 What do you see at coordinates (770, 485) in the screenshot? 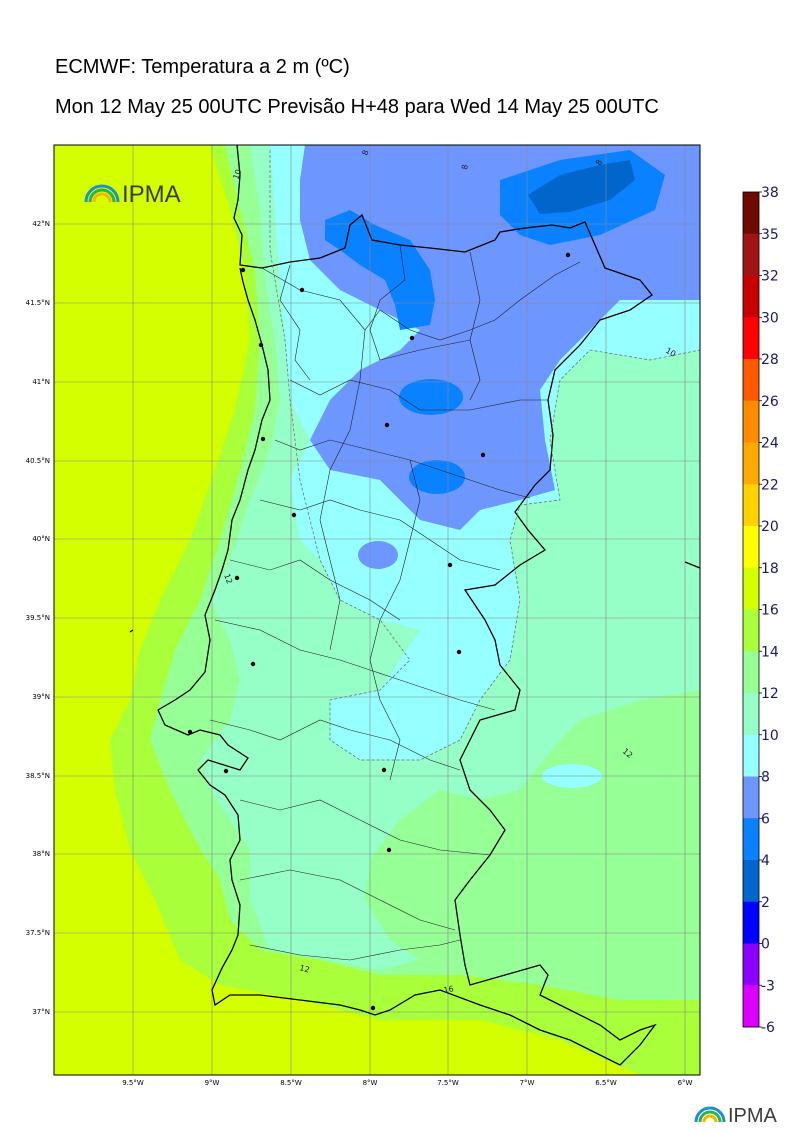
I see `colorbar-label: 22` at bounding box center [770, 485].